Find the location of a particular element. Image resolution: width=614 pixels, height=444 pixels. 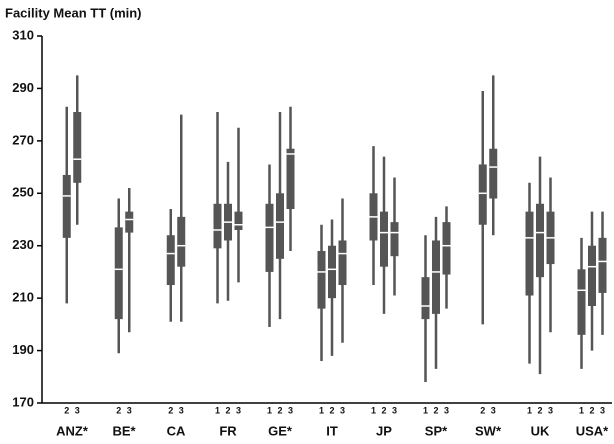

y-tick-label: 290 is located at coordinates (23, 87).